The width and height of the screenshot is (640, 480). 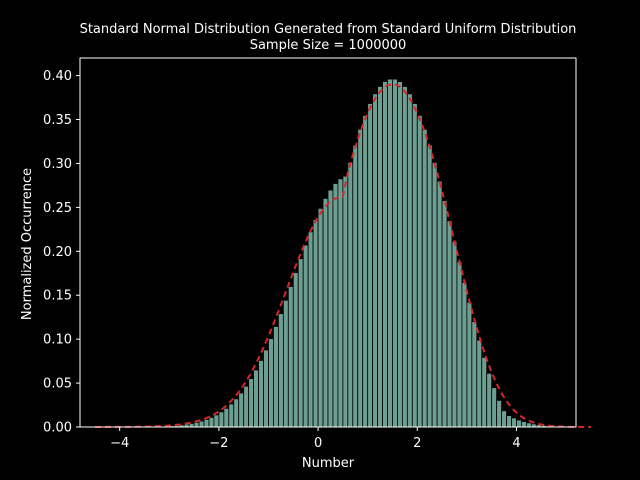 I want to click on x-axis-label: Number, so click(x=328, y=463).